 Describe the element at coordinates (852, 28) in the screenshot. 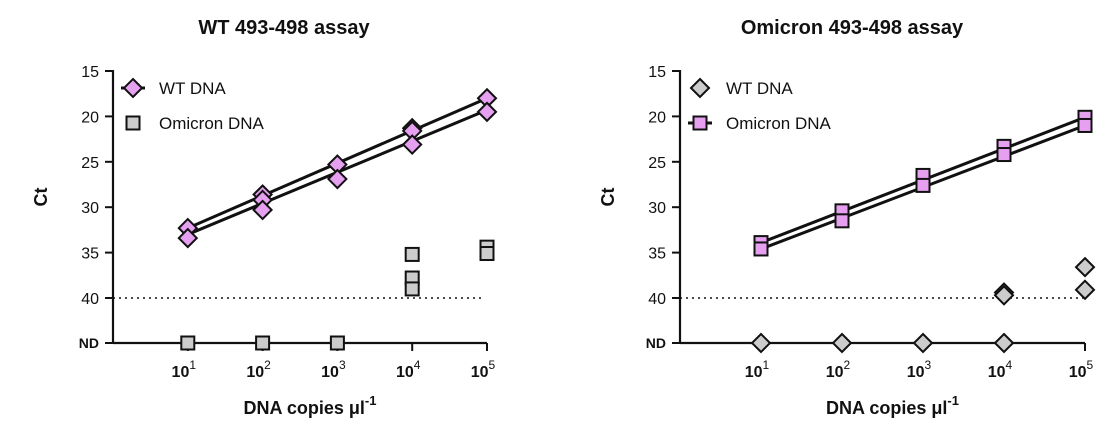

I see `chart-title: Omicron 493-498 assay` at that location.